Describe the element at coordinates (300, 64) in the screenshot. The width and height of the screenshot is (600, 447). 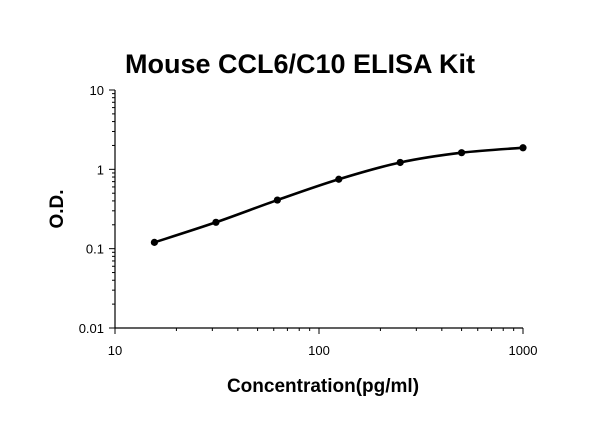
I see `chart-title: Mouse CCL6/C10 ELISA Kit` at that location.